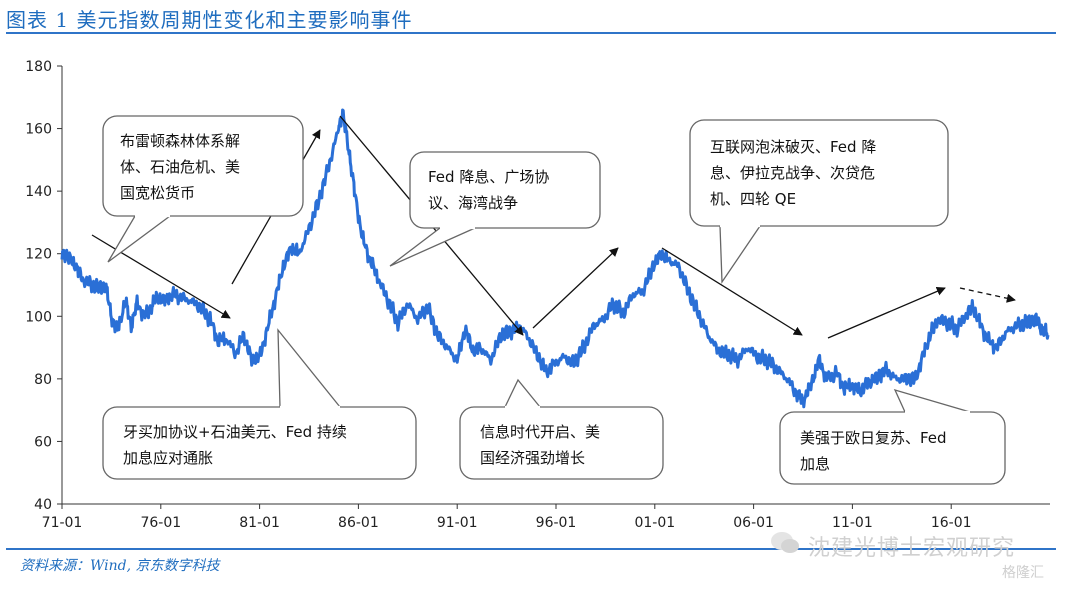 This screenshot has width=1080, height=590. Describe the element at coordinates (168, 458) in the screenshot. I see `callout-text-line: 加息应对通胀` at that location.